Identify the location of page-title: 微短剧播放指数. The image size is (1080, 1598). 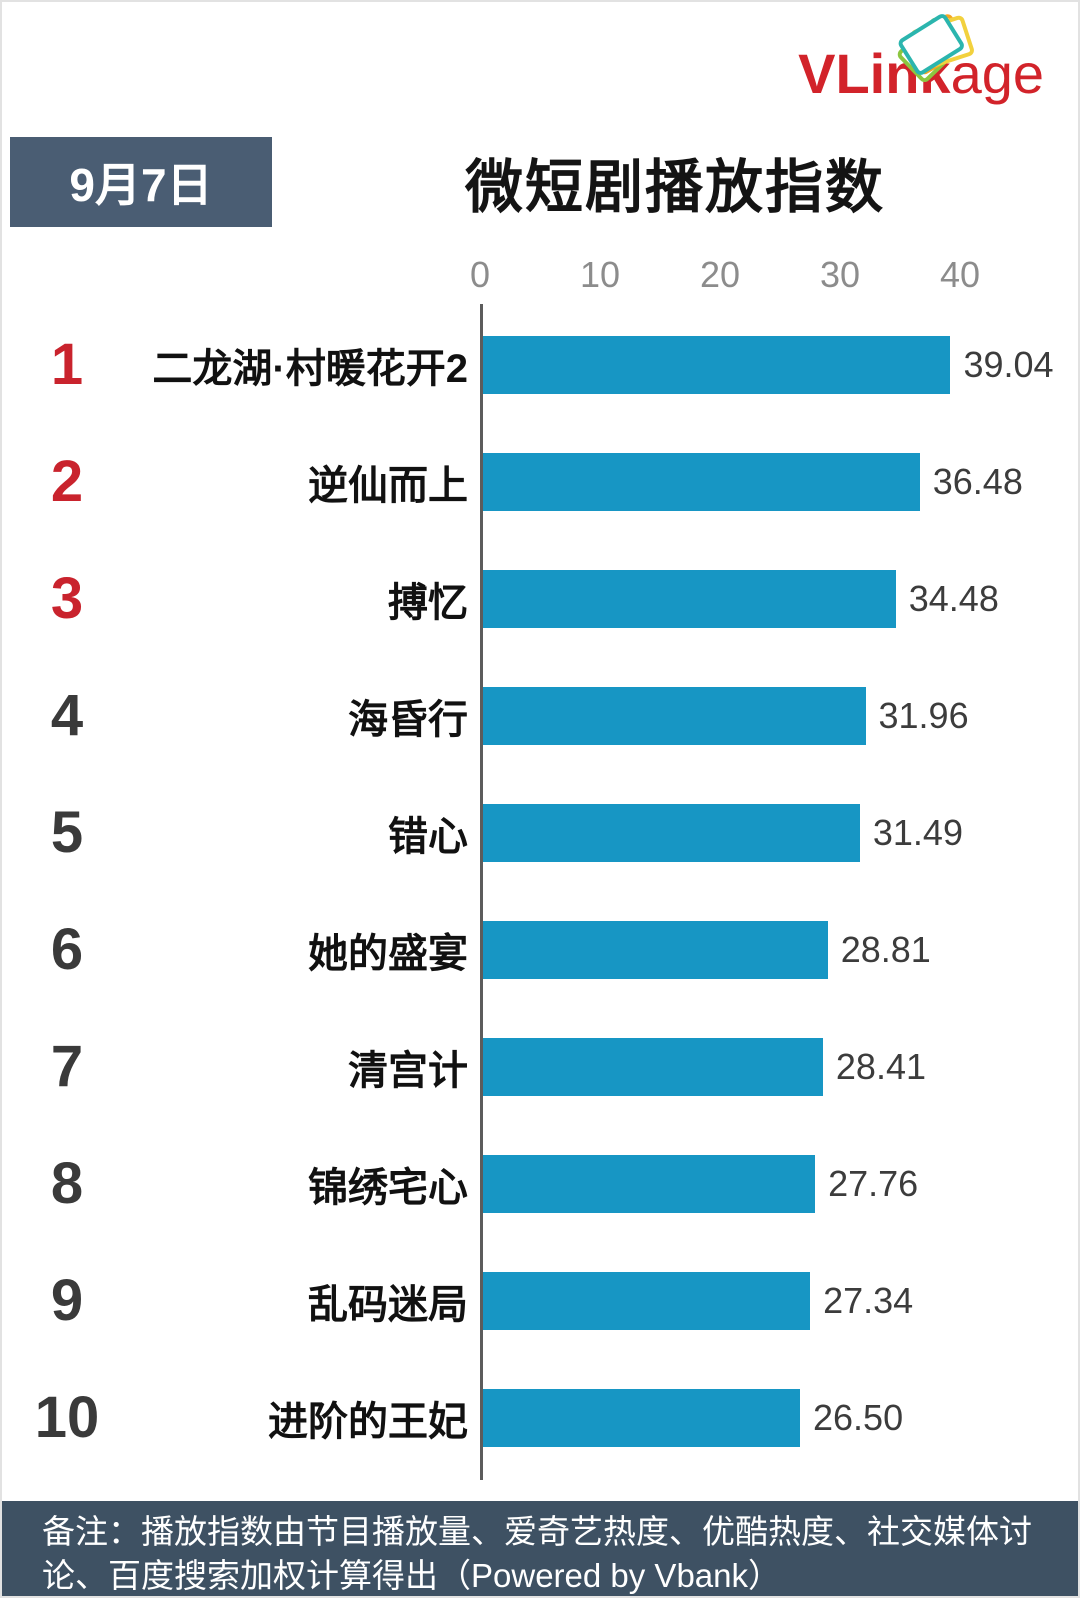
(674, 187).